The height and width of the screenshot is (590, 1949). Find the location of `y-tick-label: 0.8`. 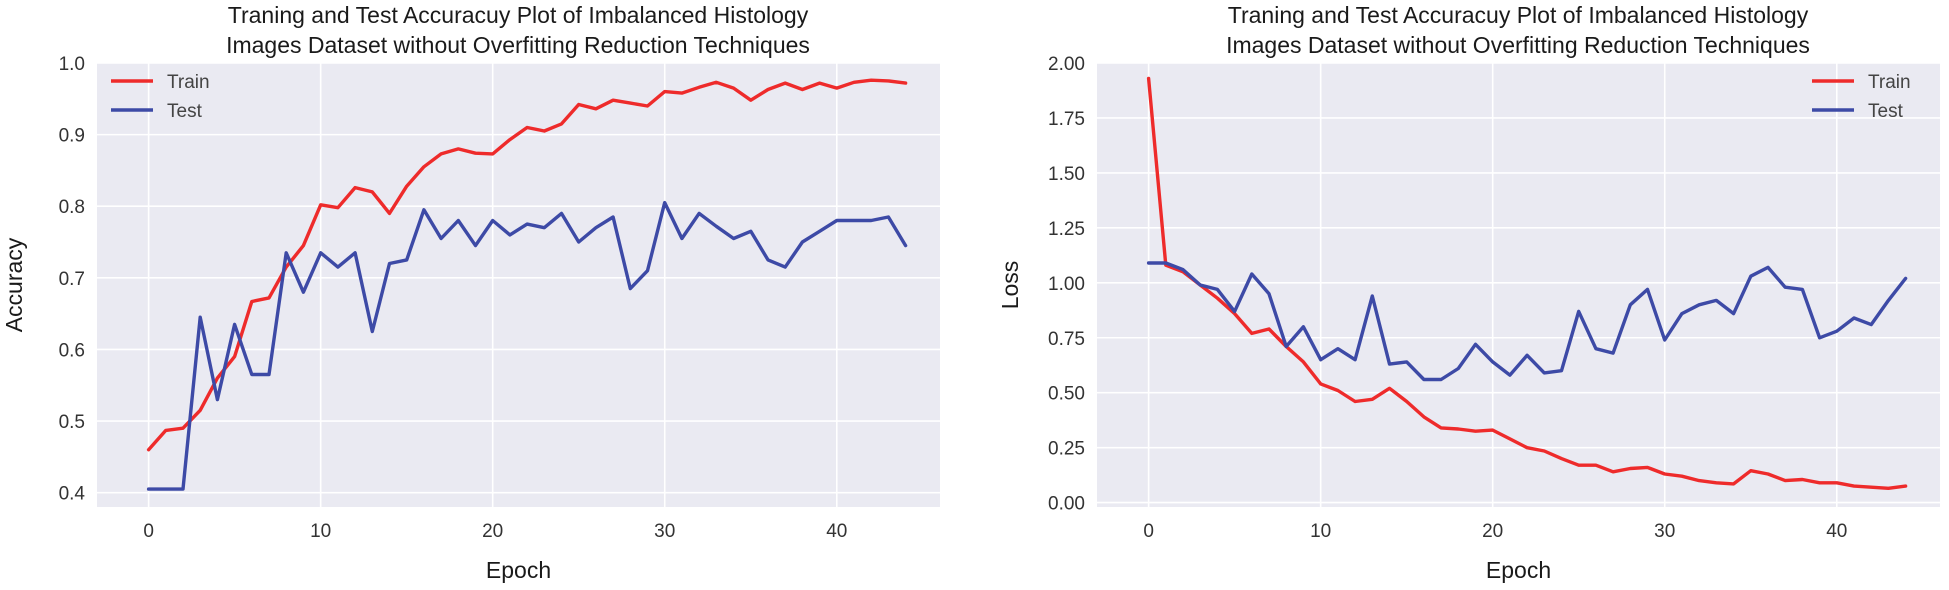

y-tick-label: 0.8 is located at coordinates (72, 207).